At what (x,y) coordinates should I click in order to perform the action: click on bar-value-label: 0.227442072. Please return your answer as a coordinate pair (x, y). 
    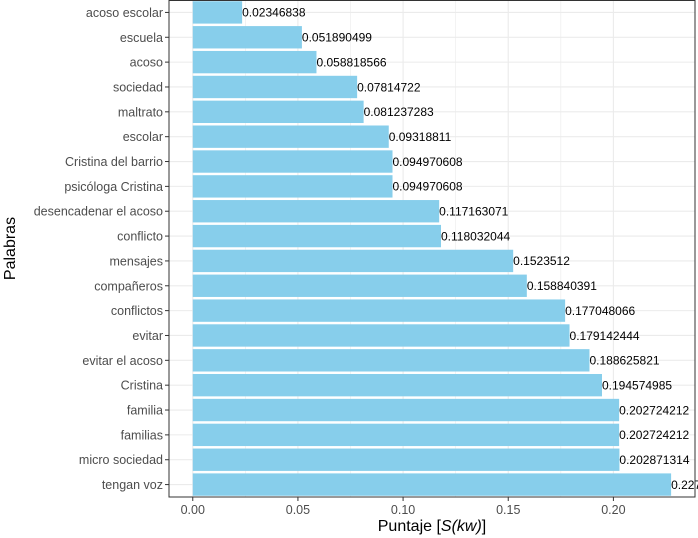
    Looking at the image, I should click on (684, 485).